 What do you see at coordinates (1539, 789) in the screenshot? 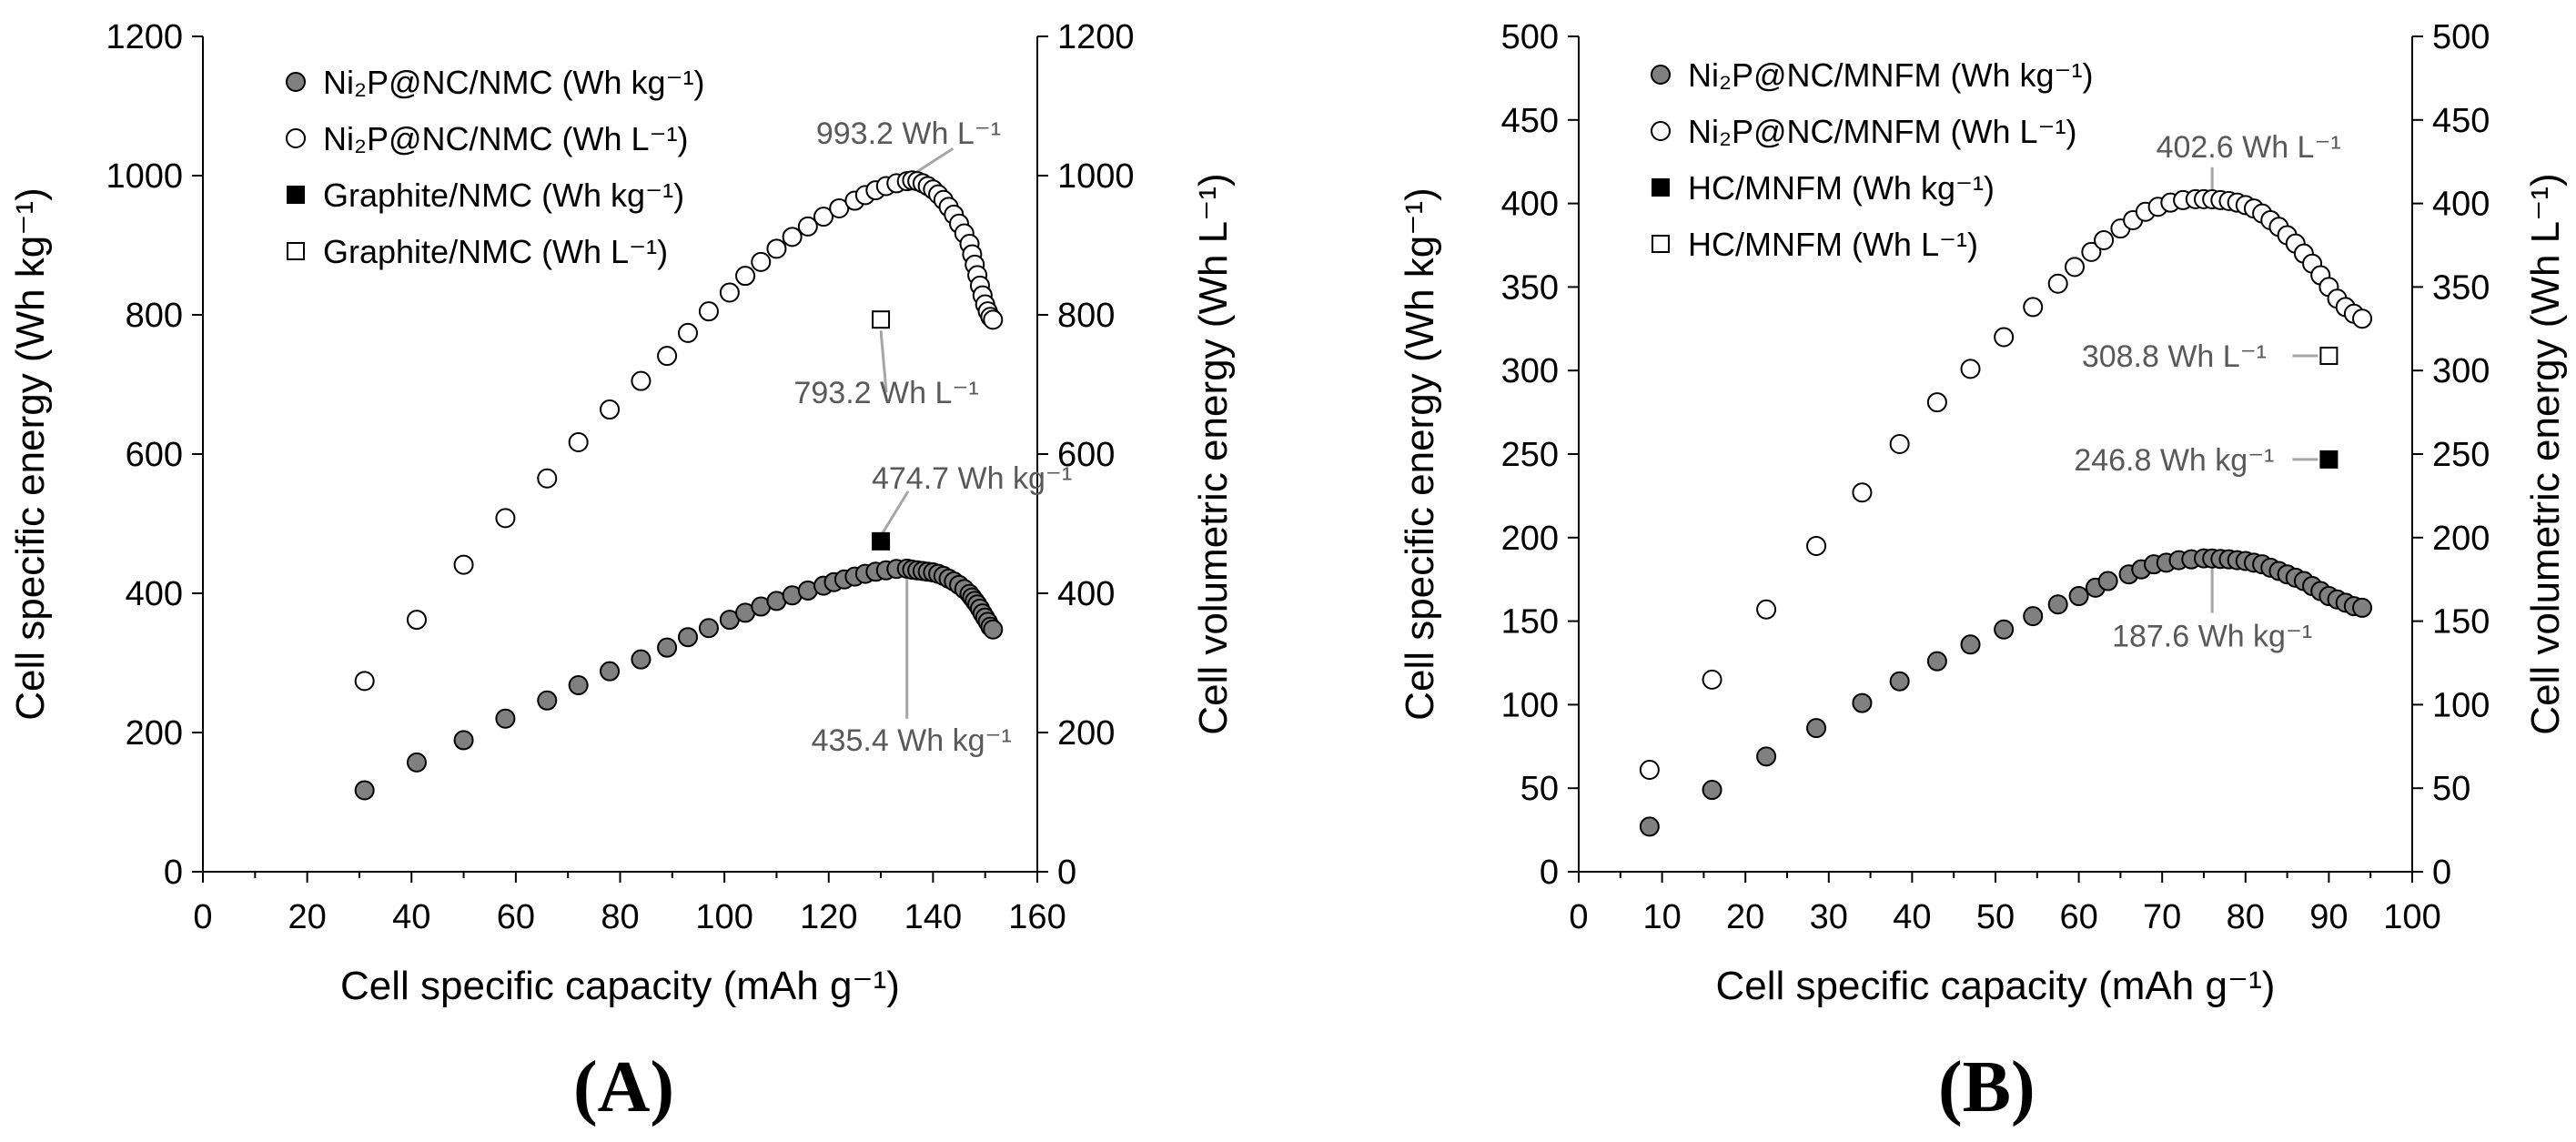
I see `y-tick-label: 50` at bounding box center [1539, 789].